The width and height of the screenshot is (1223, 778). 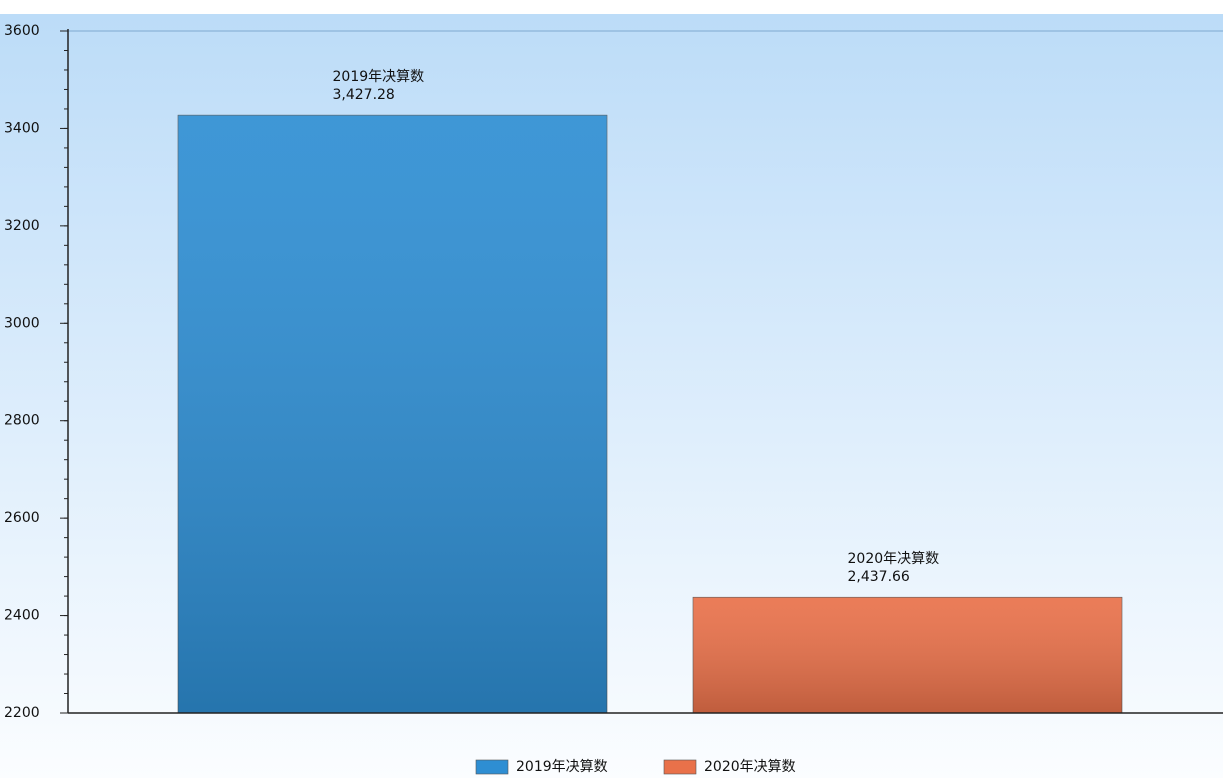 What do you see at coordinates (894, 559) in the screenshot?
I see `data-label-name: 2020年决算数` at bounding box center [894, 559].